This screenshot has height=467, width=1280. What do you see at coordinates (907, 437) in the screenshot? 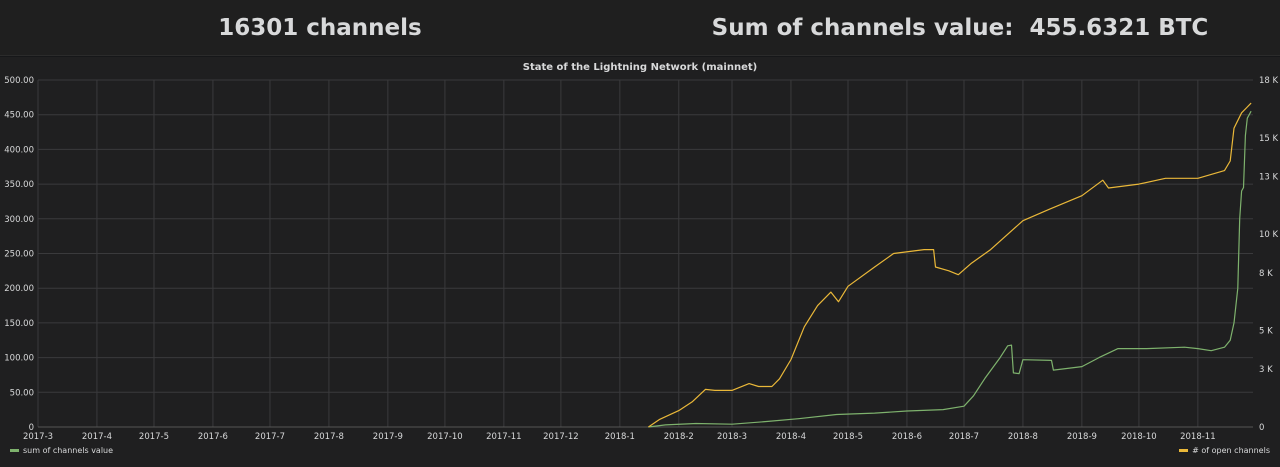
I see `x-tick-label: 2018-6` at bounding box center [907, 437].